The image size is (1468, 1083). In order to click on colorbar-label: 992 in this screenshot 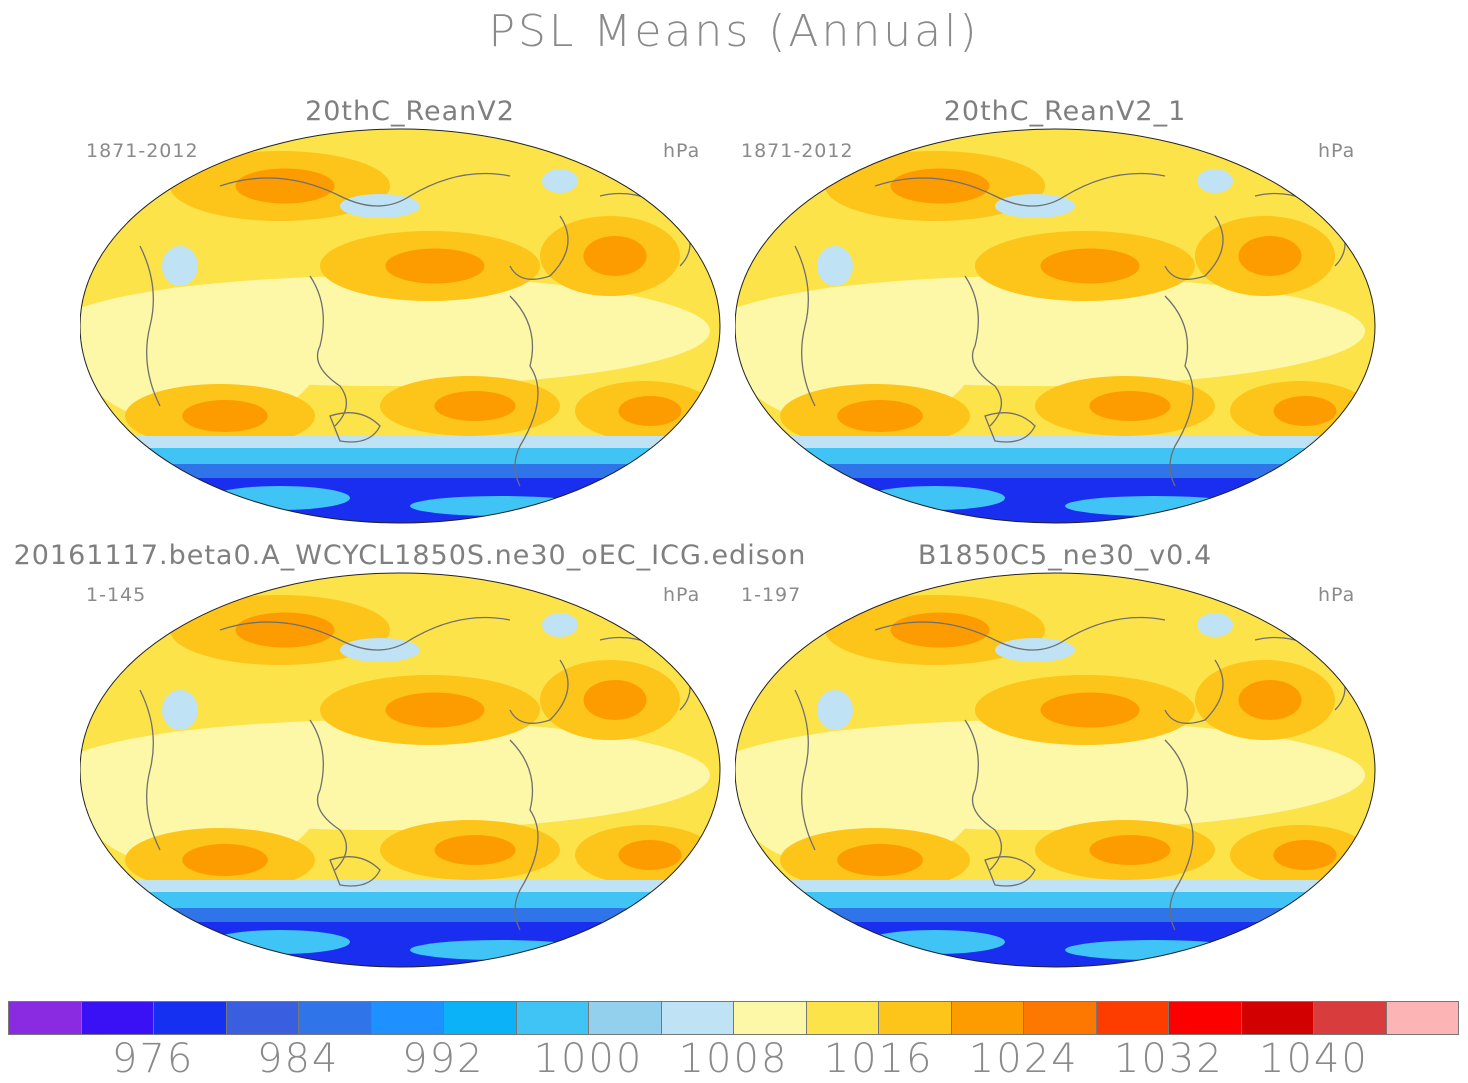, I will do `click(443, 1059)`.